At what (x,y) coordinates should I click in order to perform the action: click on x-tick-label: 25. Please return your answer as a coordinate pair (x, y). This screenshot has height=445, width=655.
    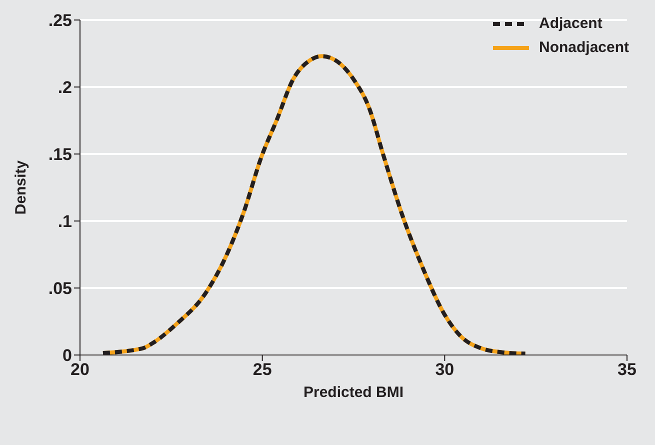
    Looking at the image, I should click on (262, 370).